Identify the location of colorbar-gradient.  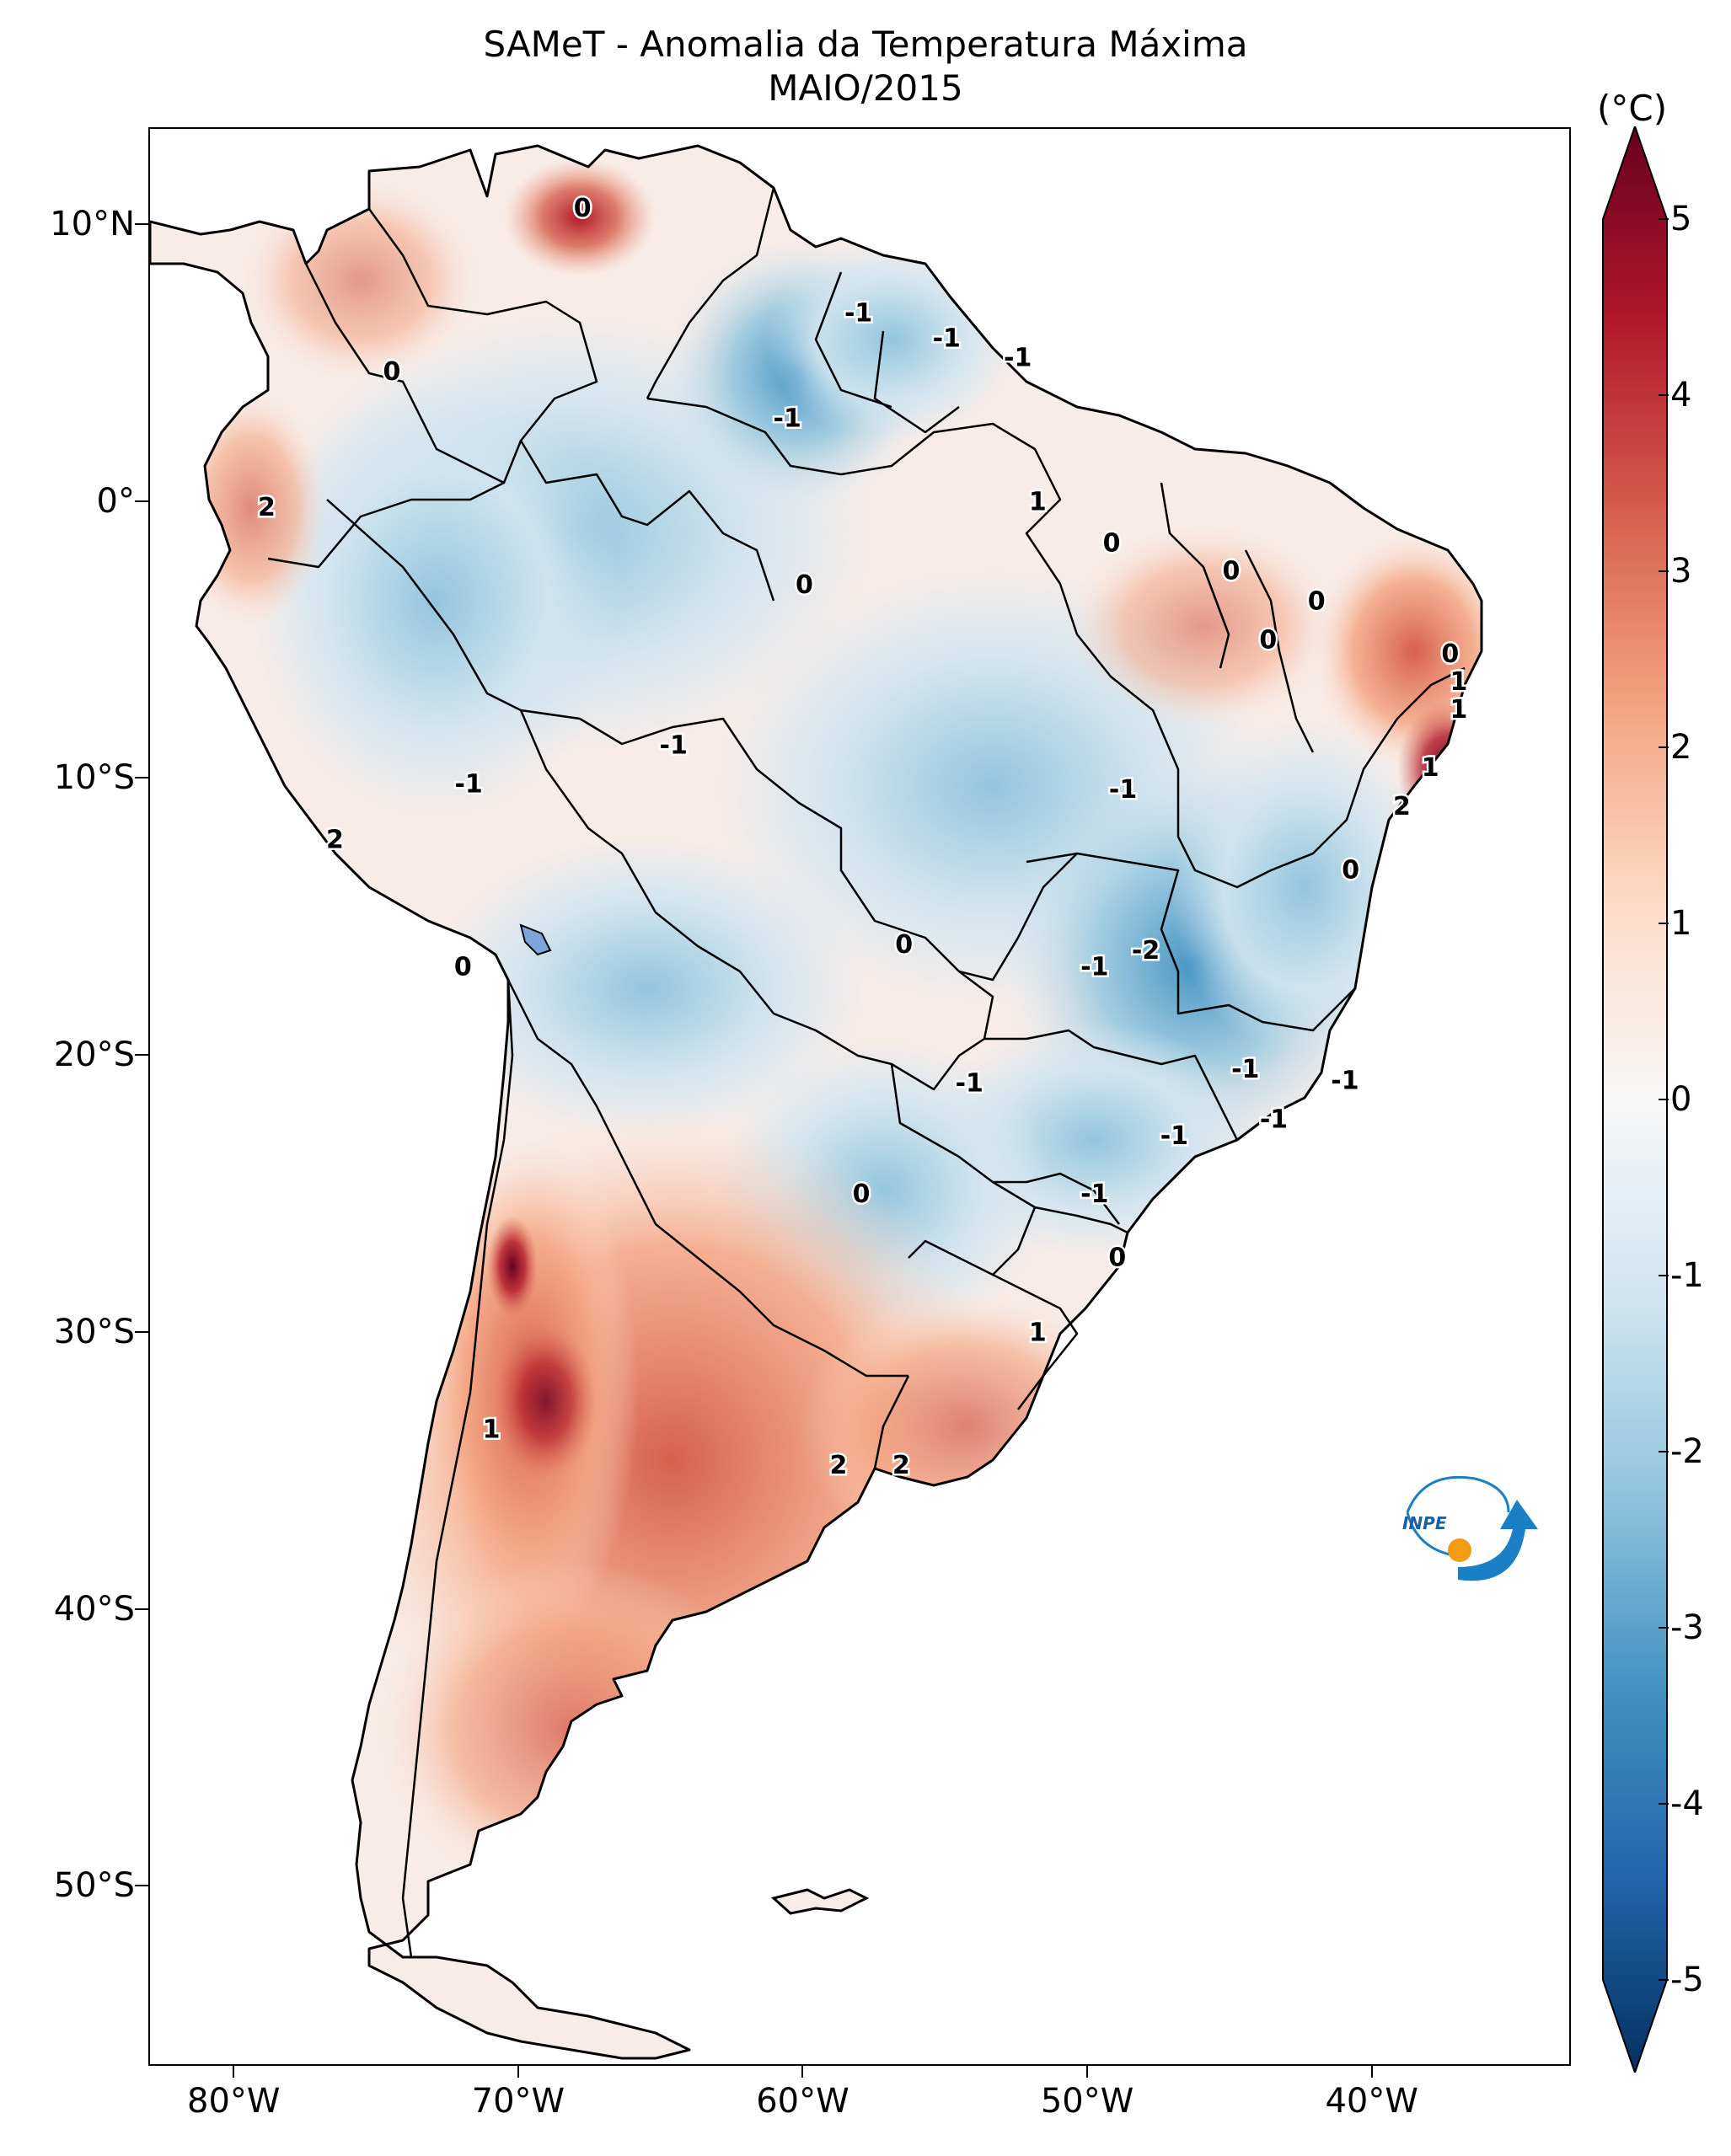
(1635, 1099).